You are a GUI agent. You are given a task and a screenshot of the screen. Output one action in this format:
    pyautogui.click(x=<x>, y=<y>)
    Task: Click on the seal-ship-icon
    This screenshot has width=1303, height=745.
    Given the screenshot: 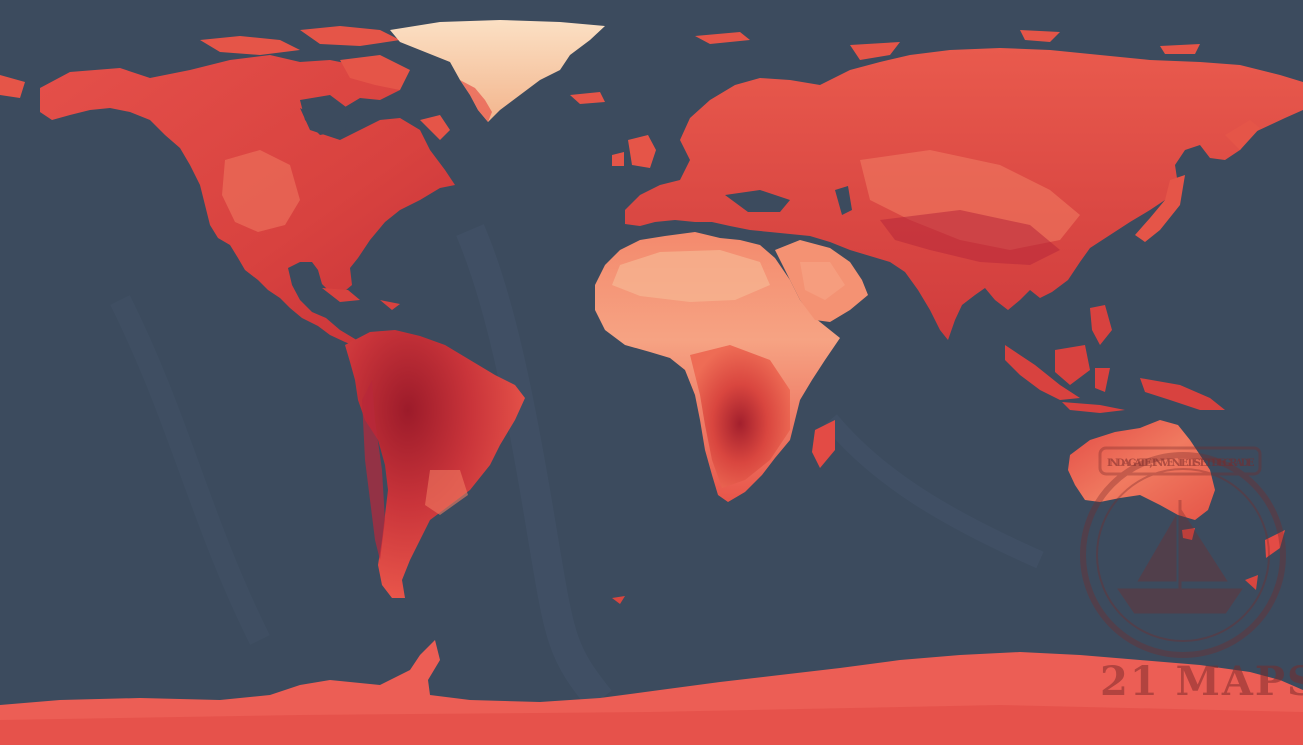 What is the action you would take?
    pyautogui.click(x=1180, y=557)
    